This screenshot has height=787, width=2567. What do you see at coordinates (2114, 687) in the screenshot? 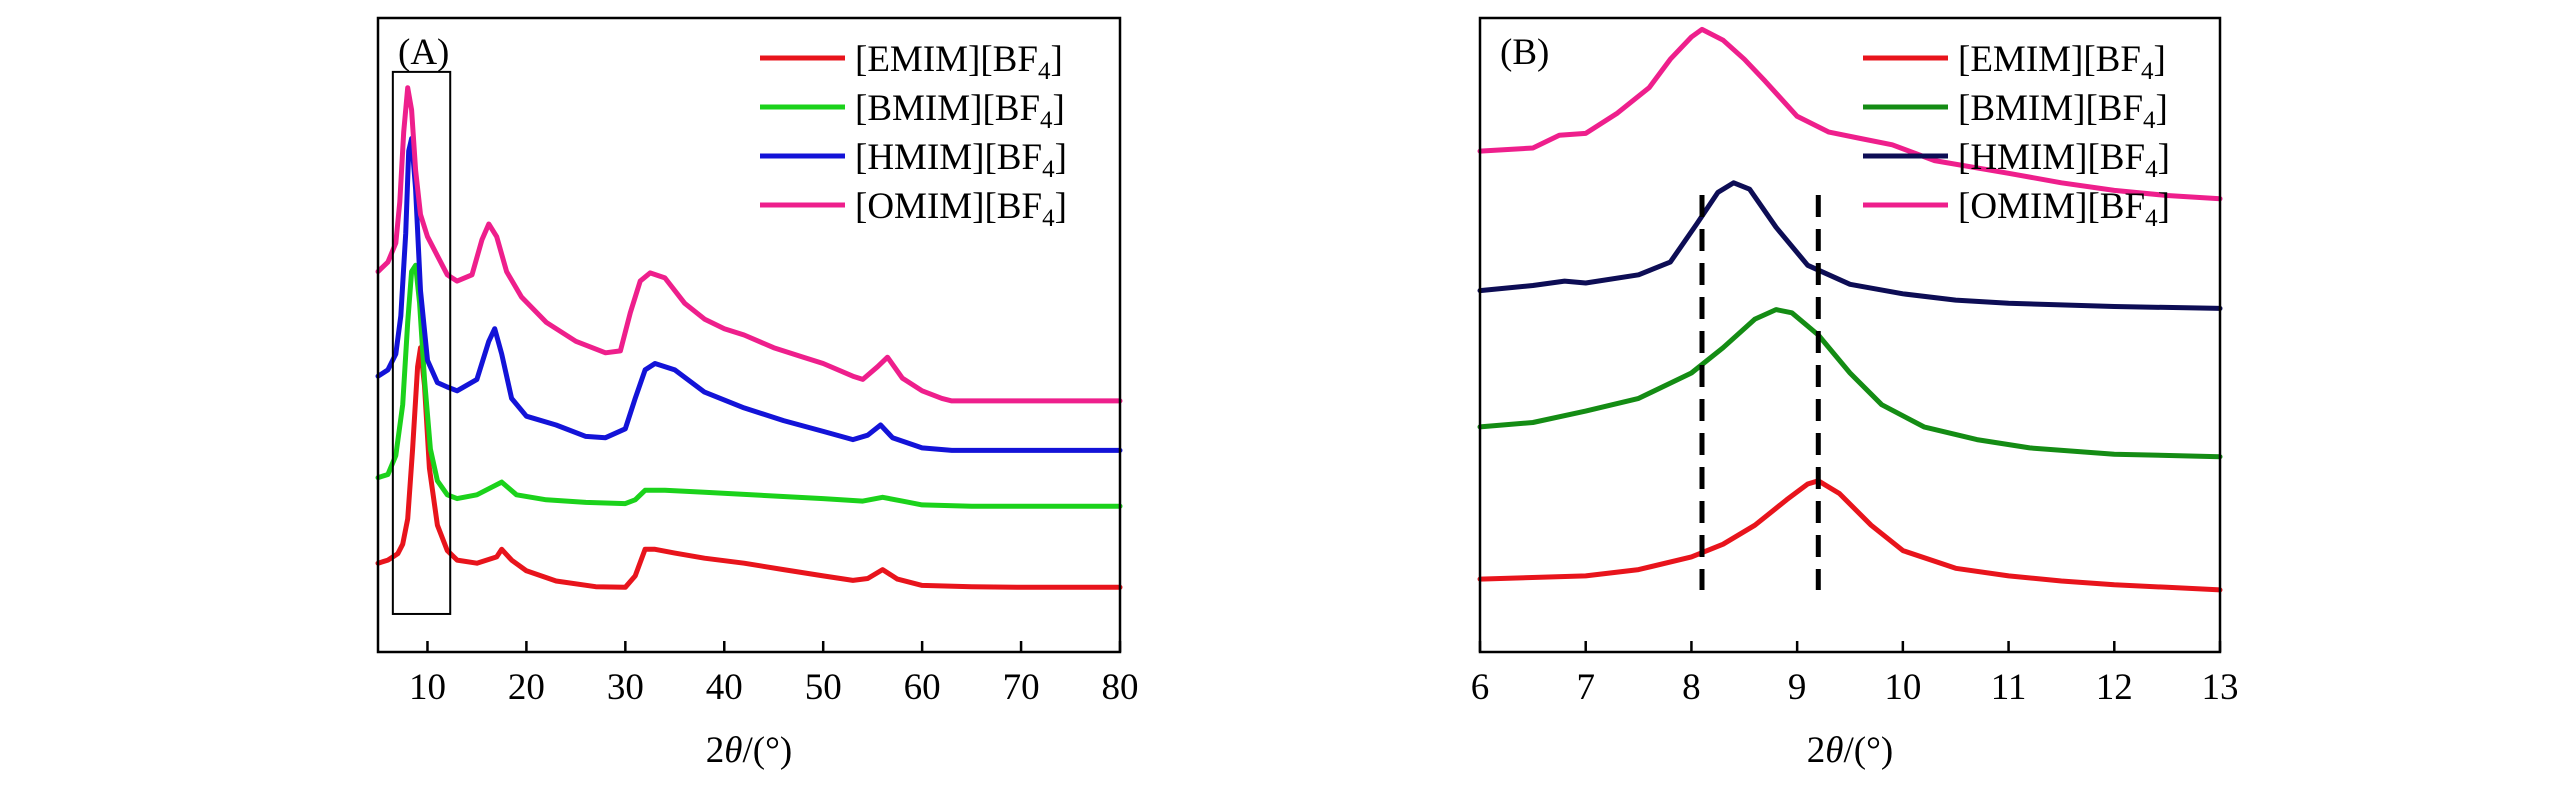
I see `x-tick-label: 12` at bounding box center [2114, 687].